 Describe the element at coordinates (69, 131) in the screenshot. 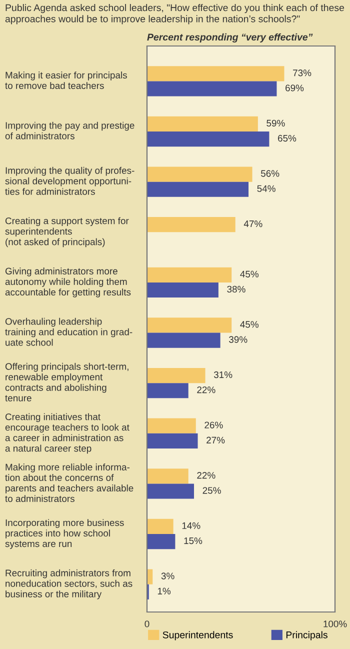

I see `y-tick-label: Improving the pay and prestige of administrators` at that location.